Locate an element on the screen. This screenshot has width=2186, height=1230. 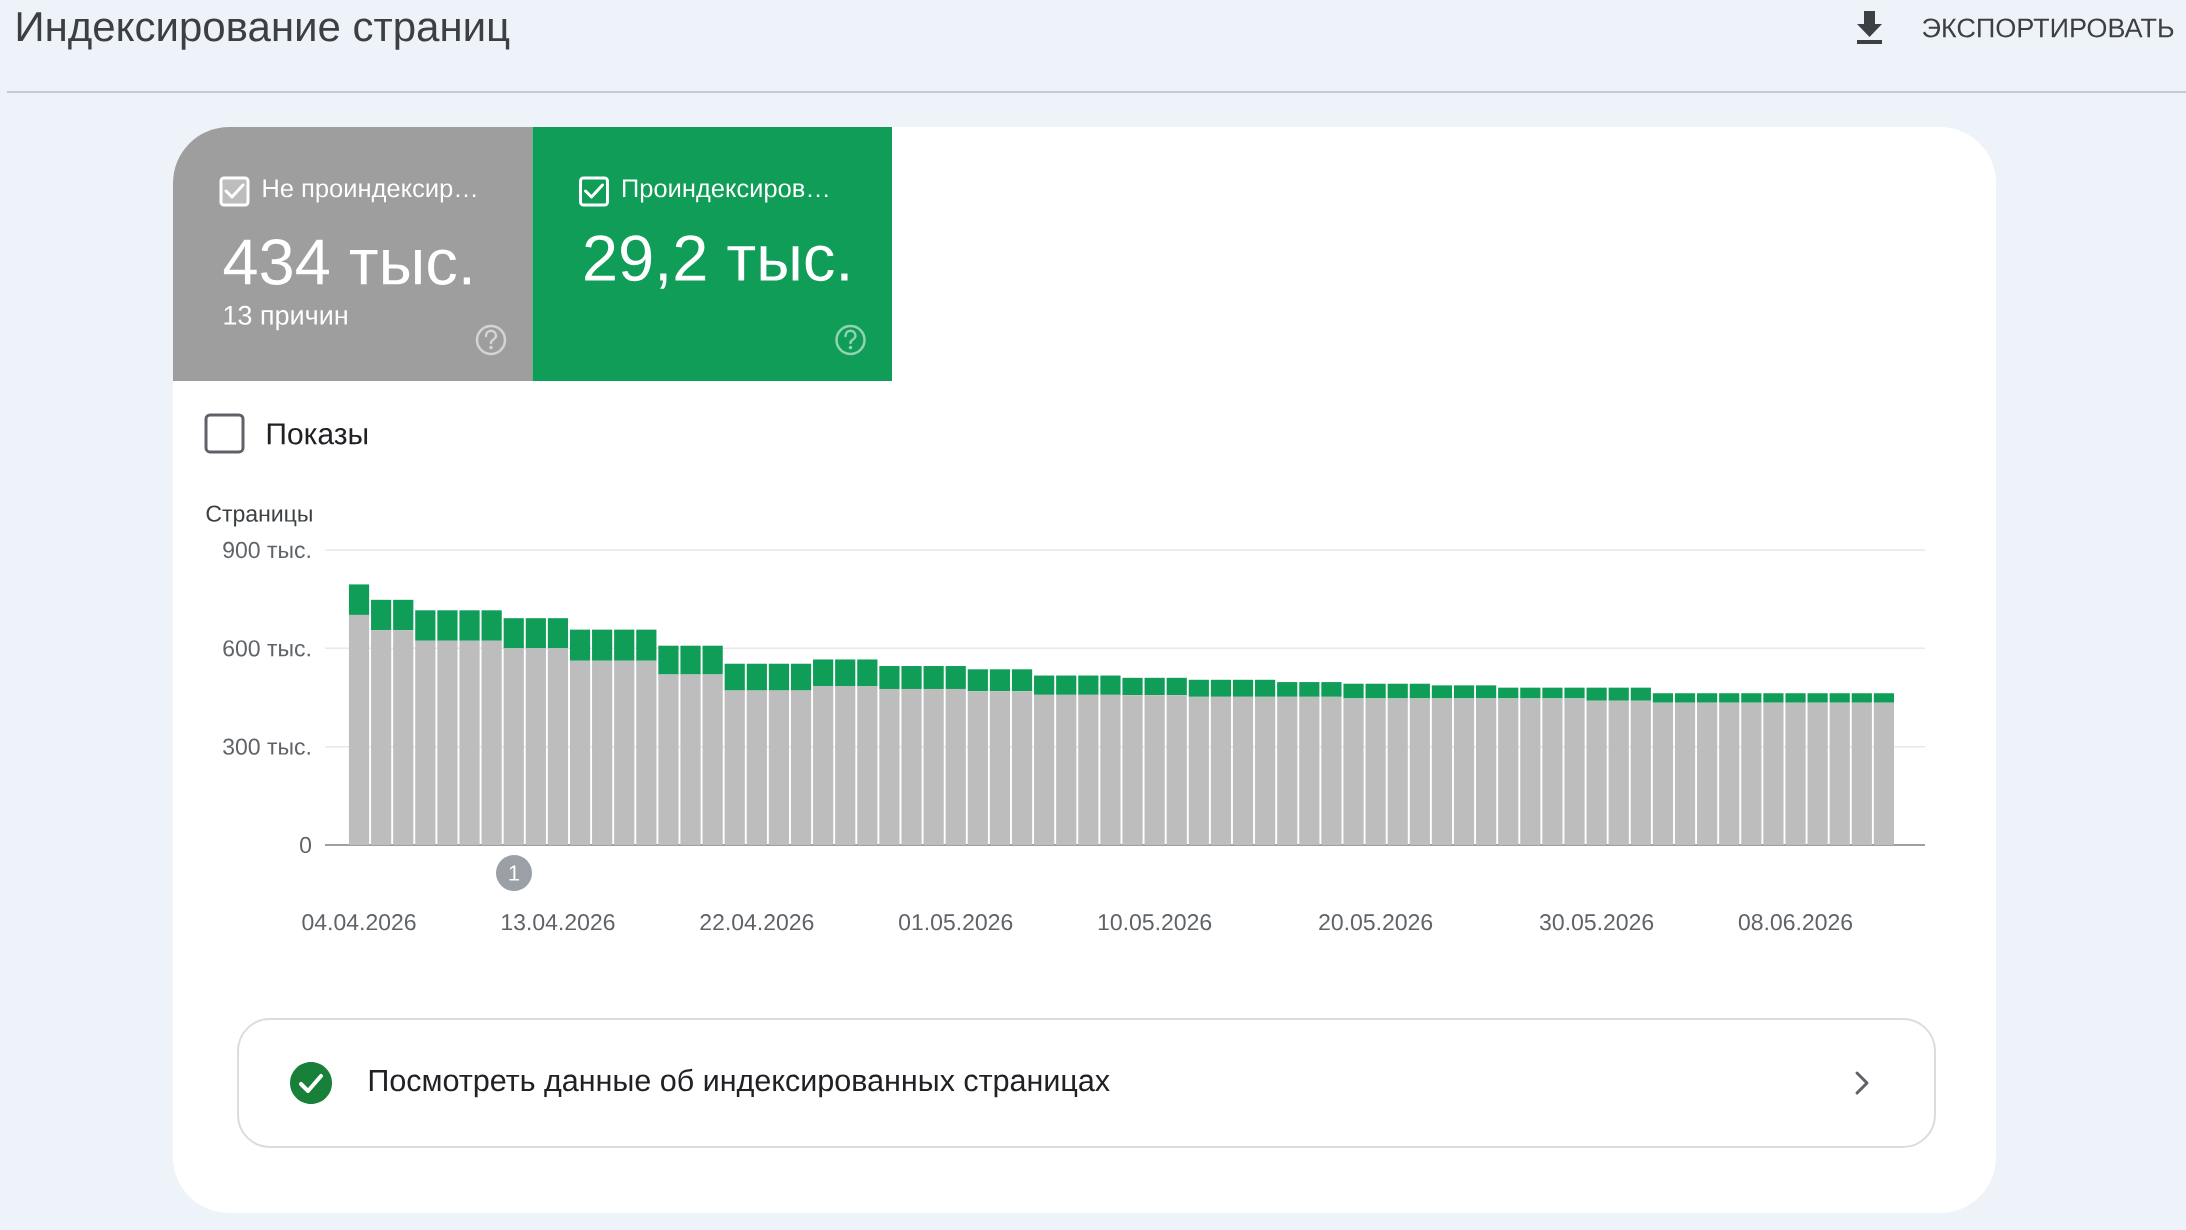
x-tick-label: 08.06.2026 is located at coordinates (1795, 922).